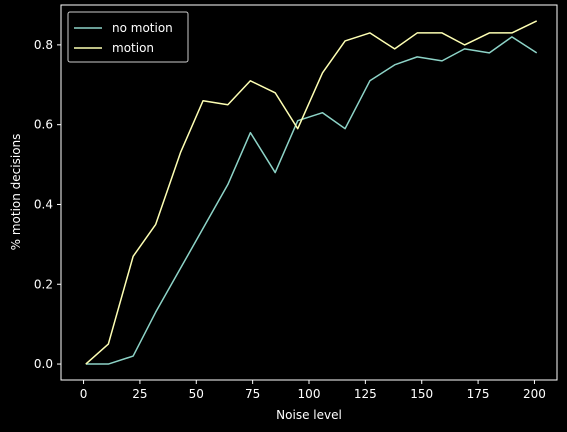 Image resolution: width=567 pixels, height=432 pixels. I want to click on x-tick-label: 175, so click(478, 394).